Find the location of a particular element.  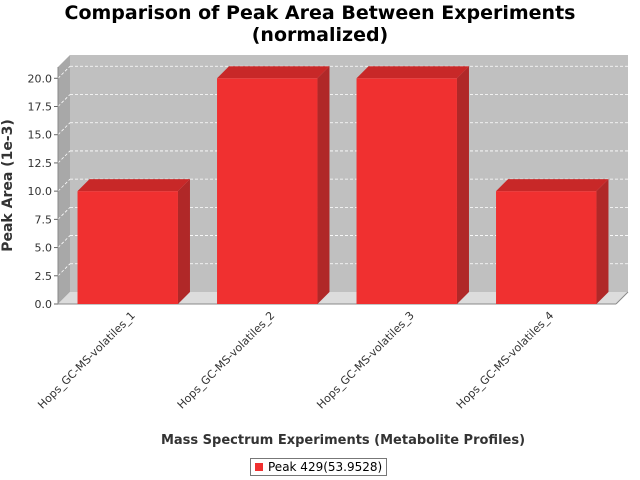

y-tick-label: 20.0 is located at coordinates (40, 78).